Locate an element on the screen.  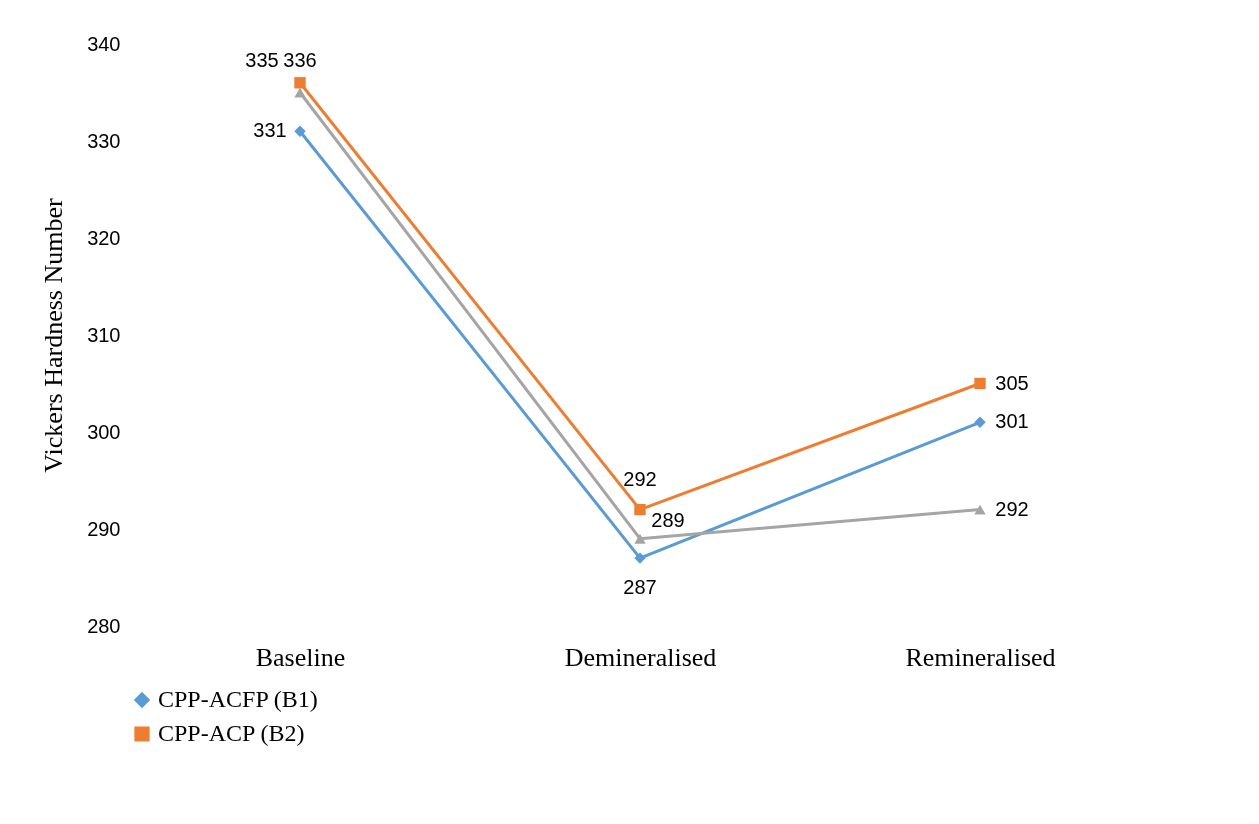
y-tick-label: 300 is located at coordinates (104, 431).